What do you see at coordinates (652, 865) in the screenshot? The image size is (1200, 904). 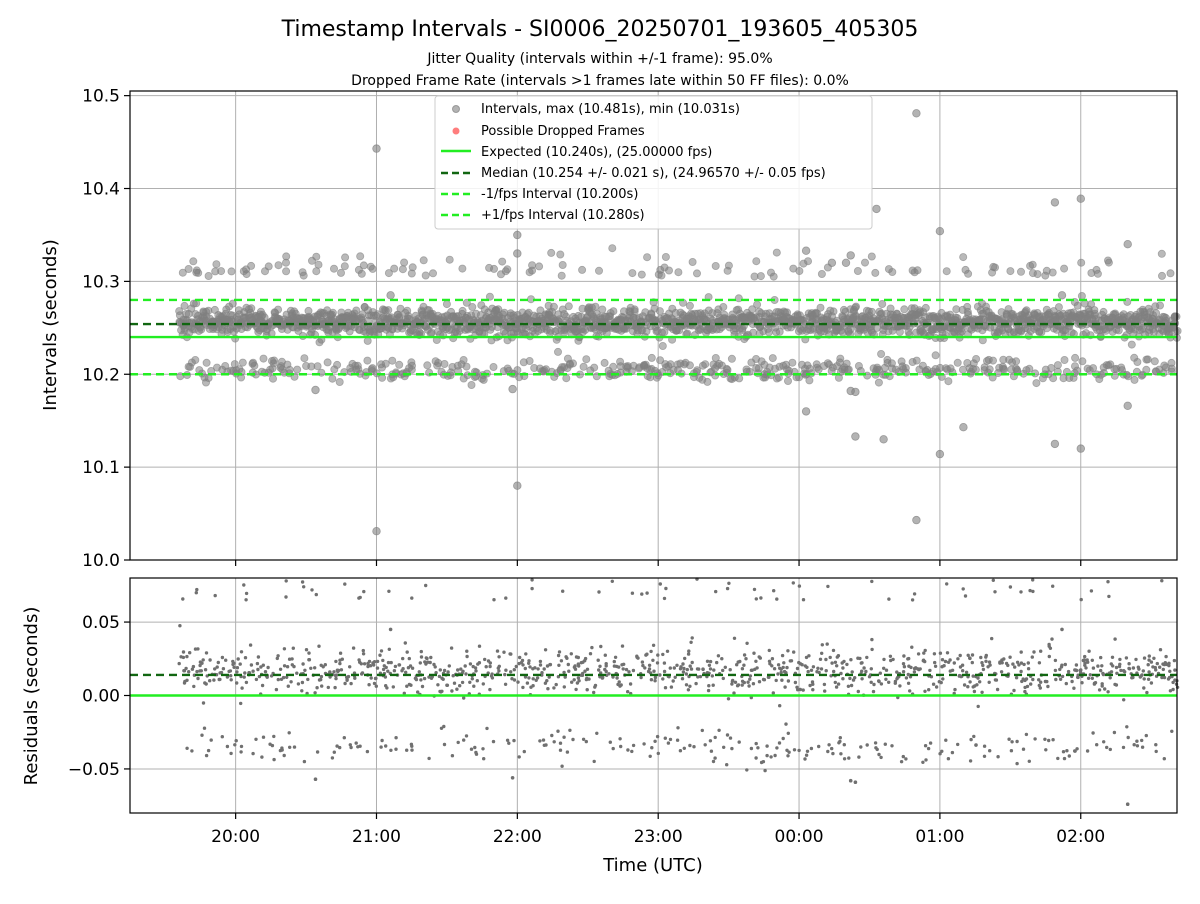 I see `x-axis-label: Time (UTC)` at bounding box center [652, 865].